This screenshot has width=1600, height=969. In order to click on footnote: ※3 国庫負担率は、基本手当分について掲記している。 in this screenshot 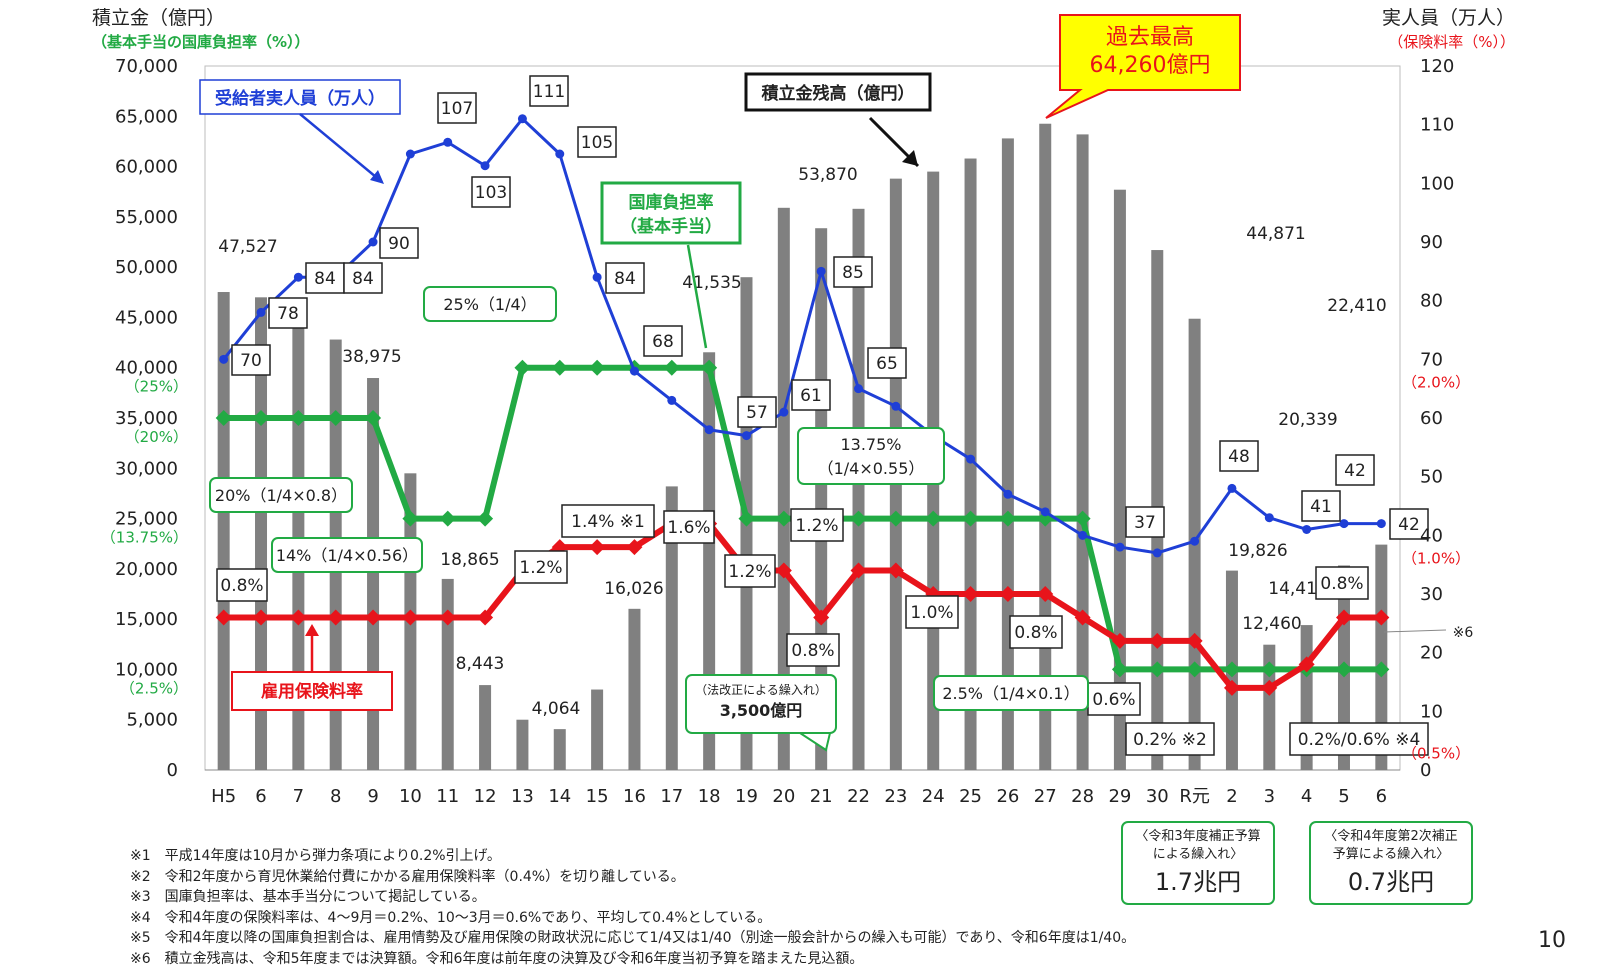, I will do `click(308, 897)`.